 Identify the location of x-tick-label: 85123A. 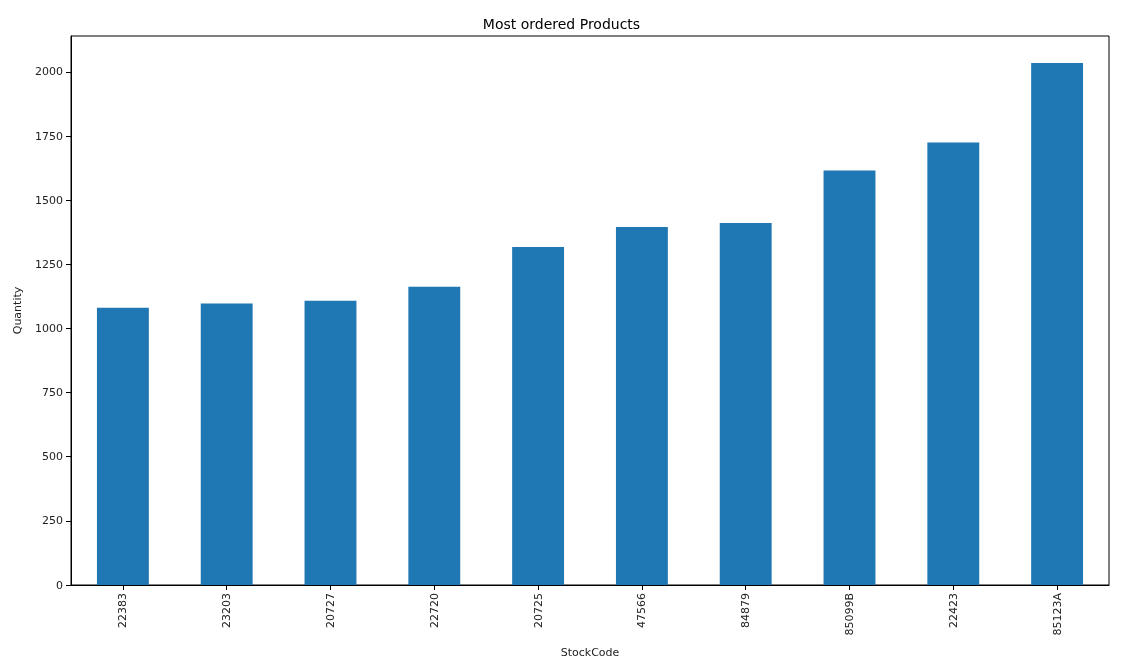
(1057, 614).